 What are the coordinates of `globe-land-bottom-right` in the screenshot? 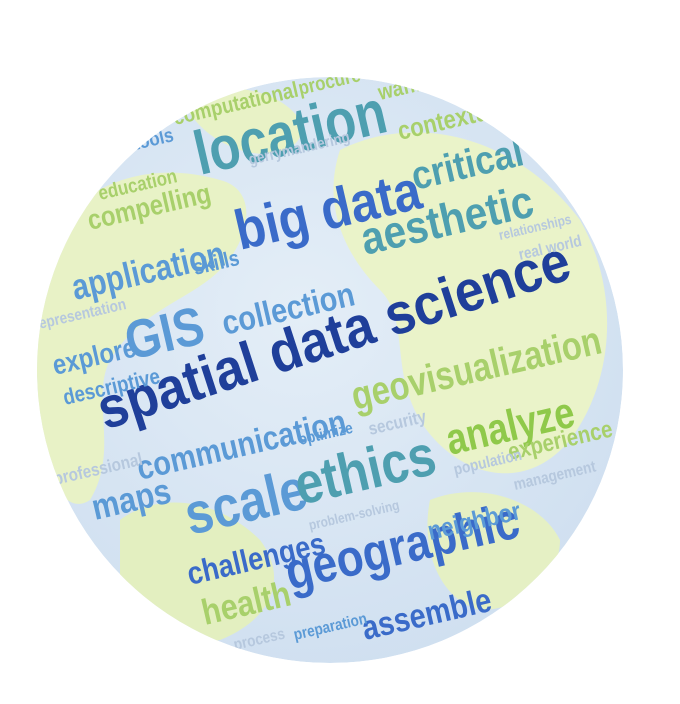 It's located at (493, 551).